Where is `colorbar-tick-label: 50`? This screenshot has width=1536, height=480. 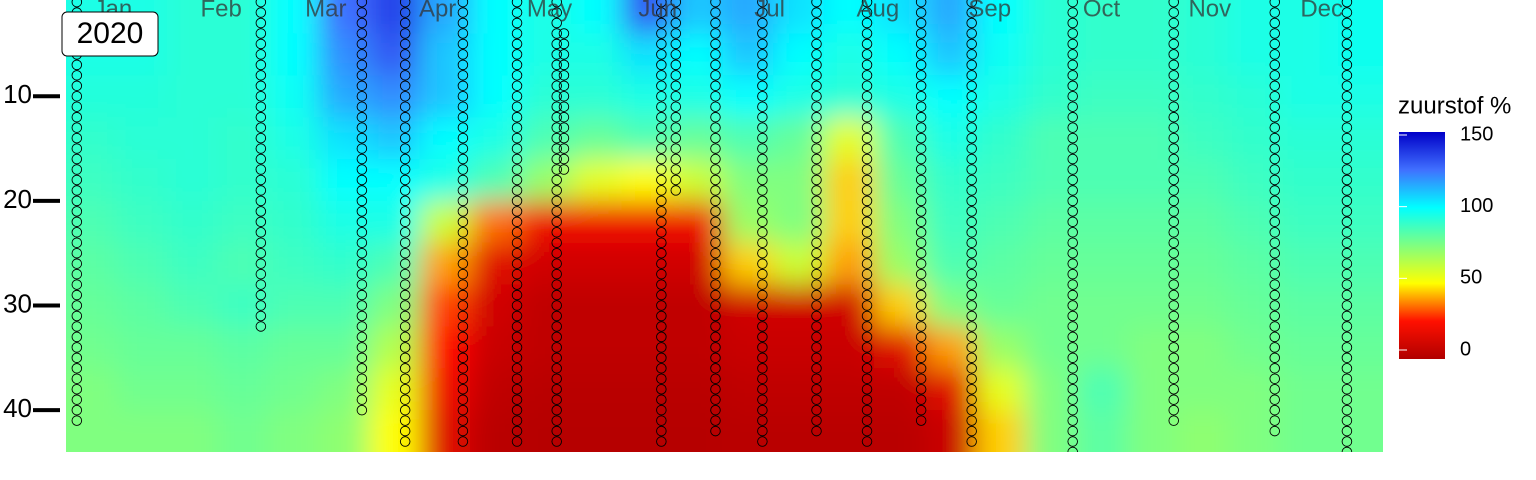
colorbar-tick-label: 50 is located at coordinates (1471, 278).